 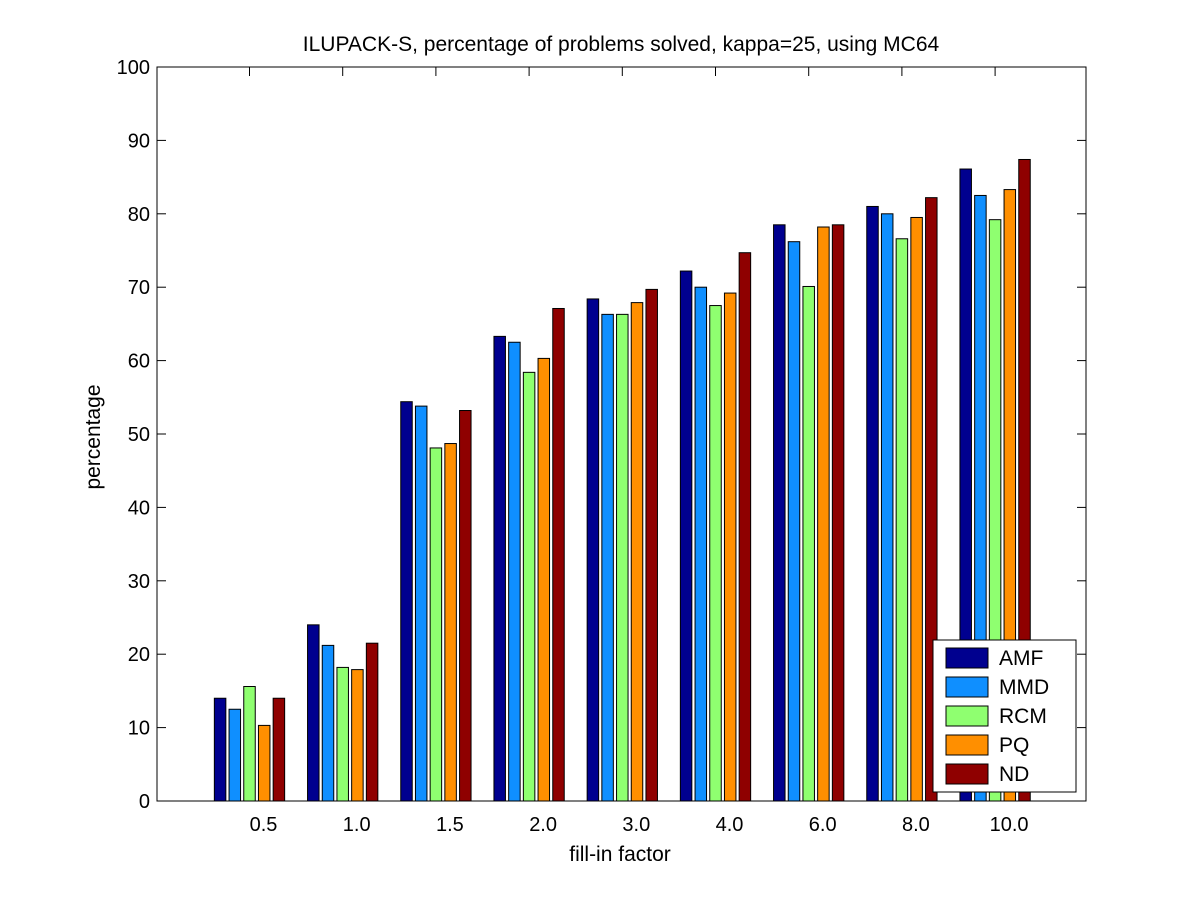 What do you see at coordinates (139, 141) in the screenshot?
I see `y-tick-label: 90` at bounding box center [139, 141].